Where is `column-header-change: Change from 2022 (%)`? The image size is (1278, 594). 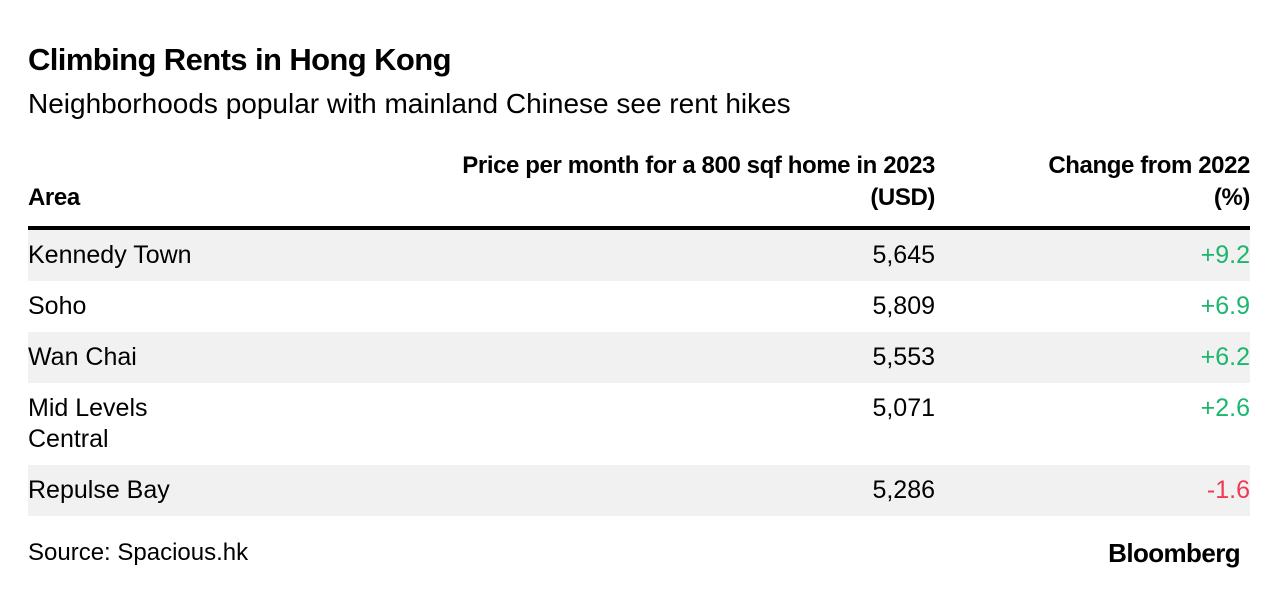 column-header-change: Change from 2022 (%) is located at coordinates (1092, 190).